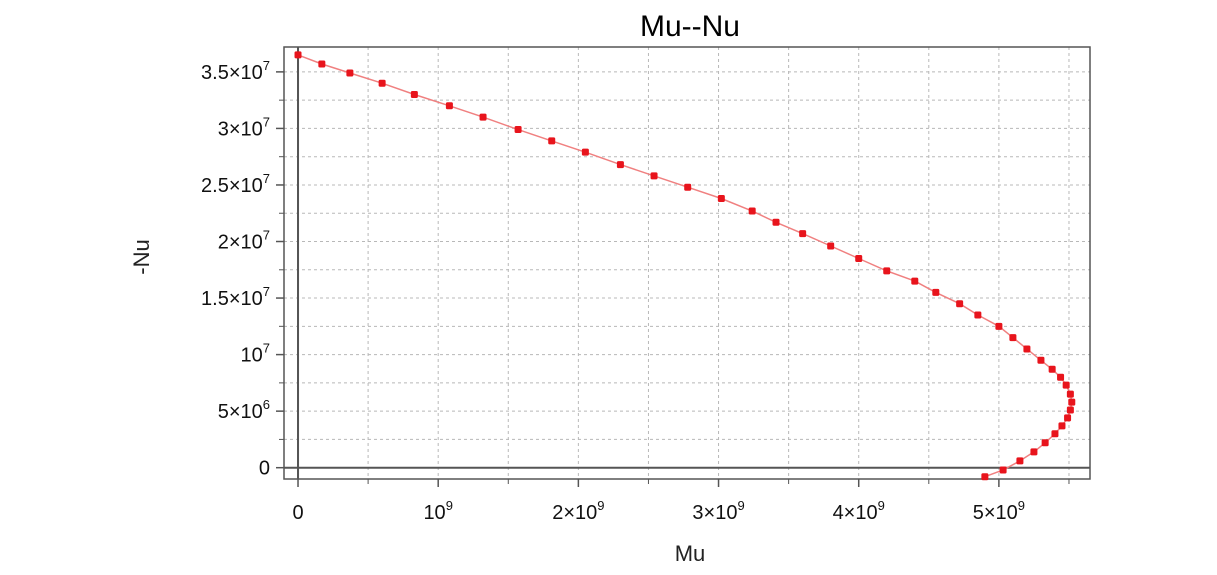 Image resolution: width=1217 pixels, height=575 pixels. What do you see at coordinates (235, 269) in the screenshot?
I see `y-tick-labels: 0 5×10⁶ 107 1.5×10⁷ 2×10⁷ 2.5×10⁷ 3×10⁷ 3.5×10⁷` at bounding box center [235, 269].